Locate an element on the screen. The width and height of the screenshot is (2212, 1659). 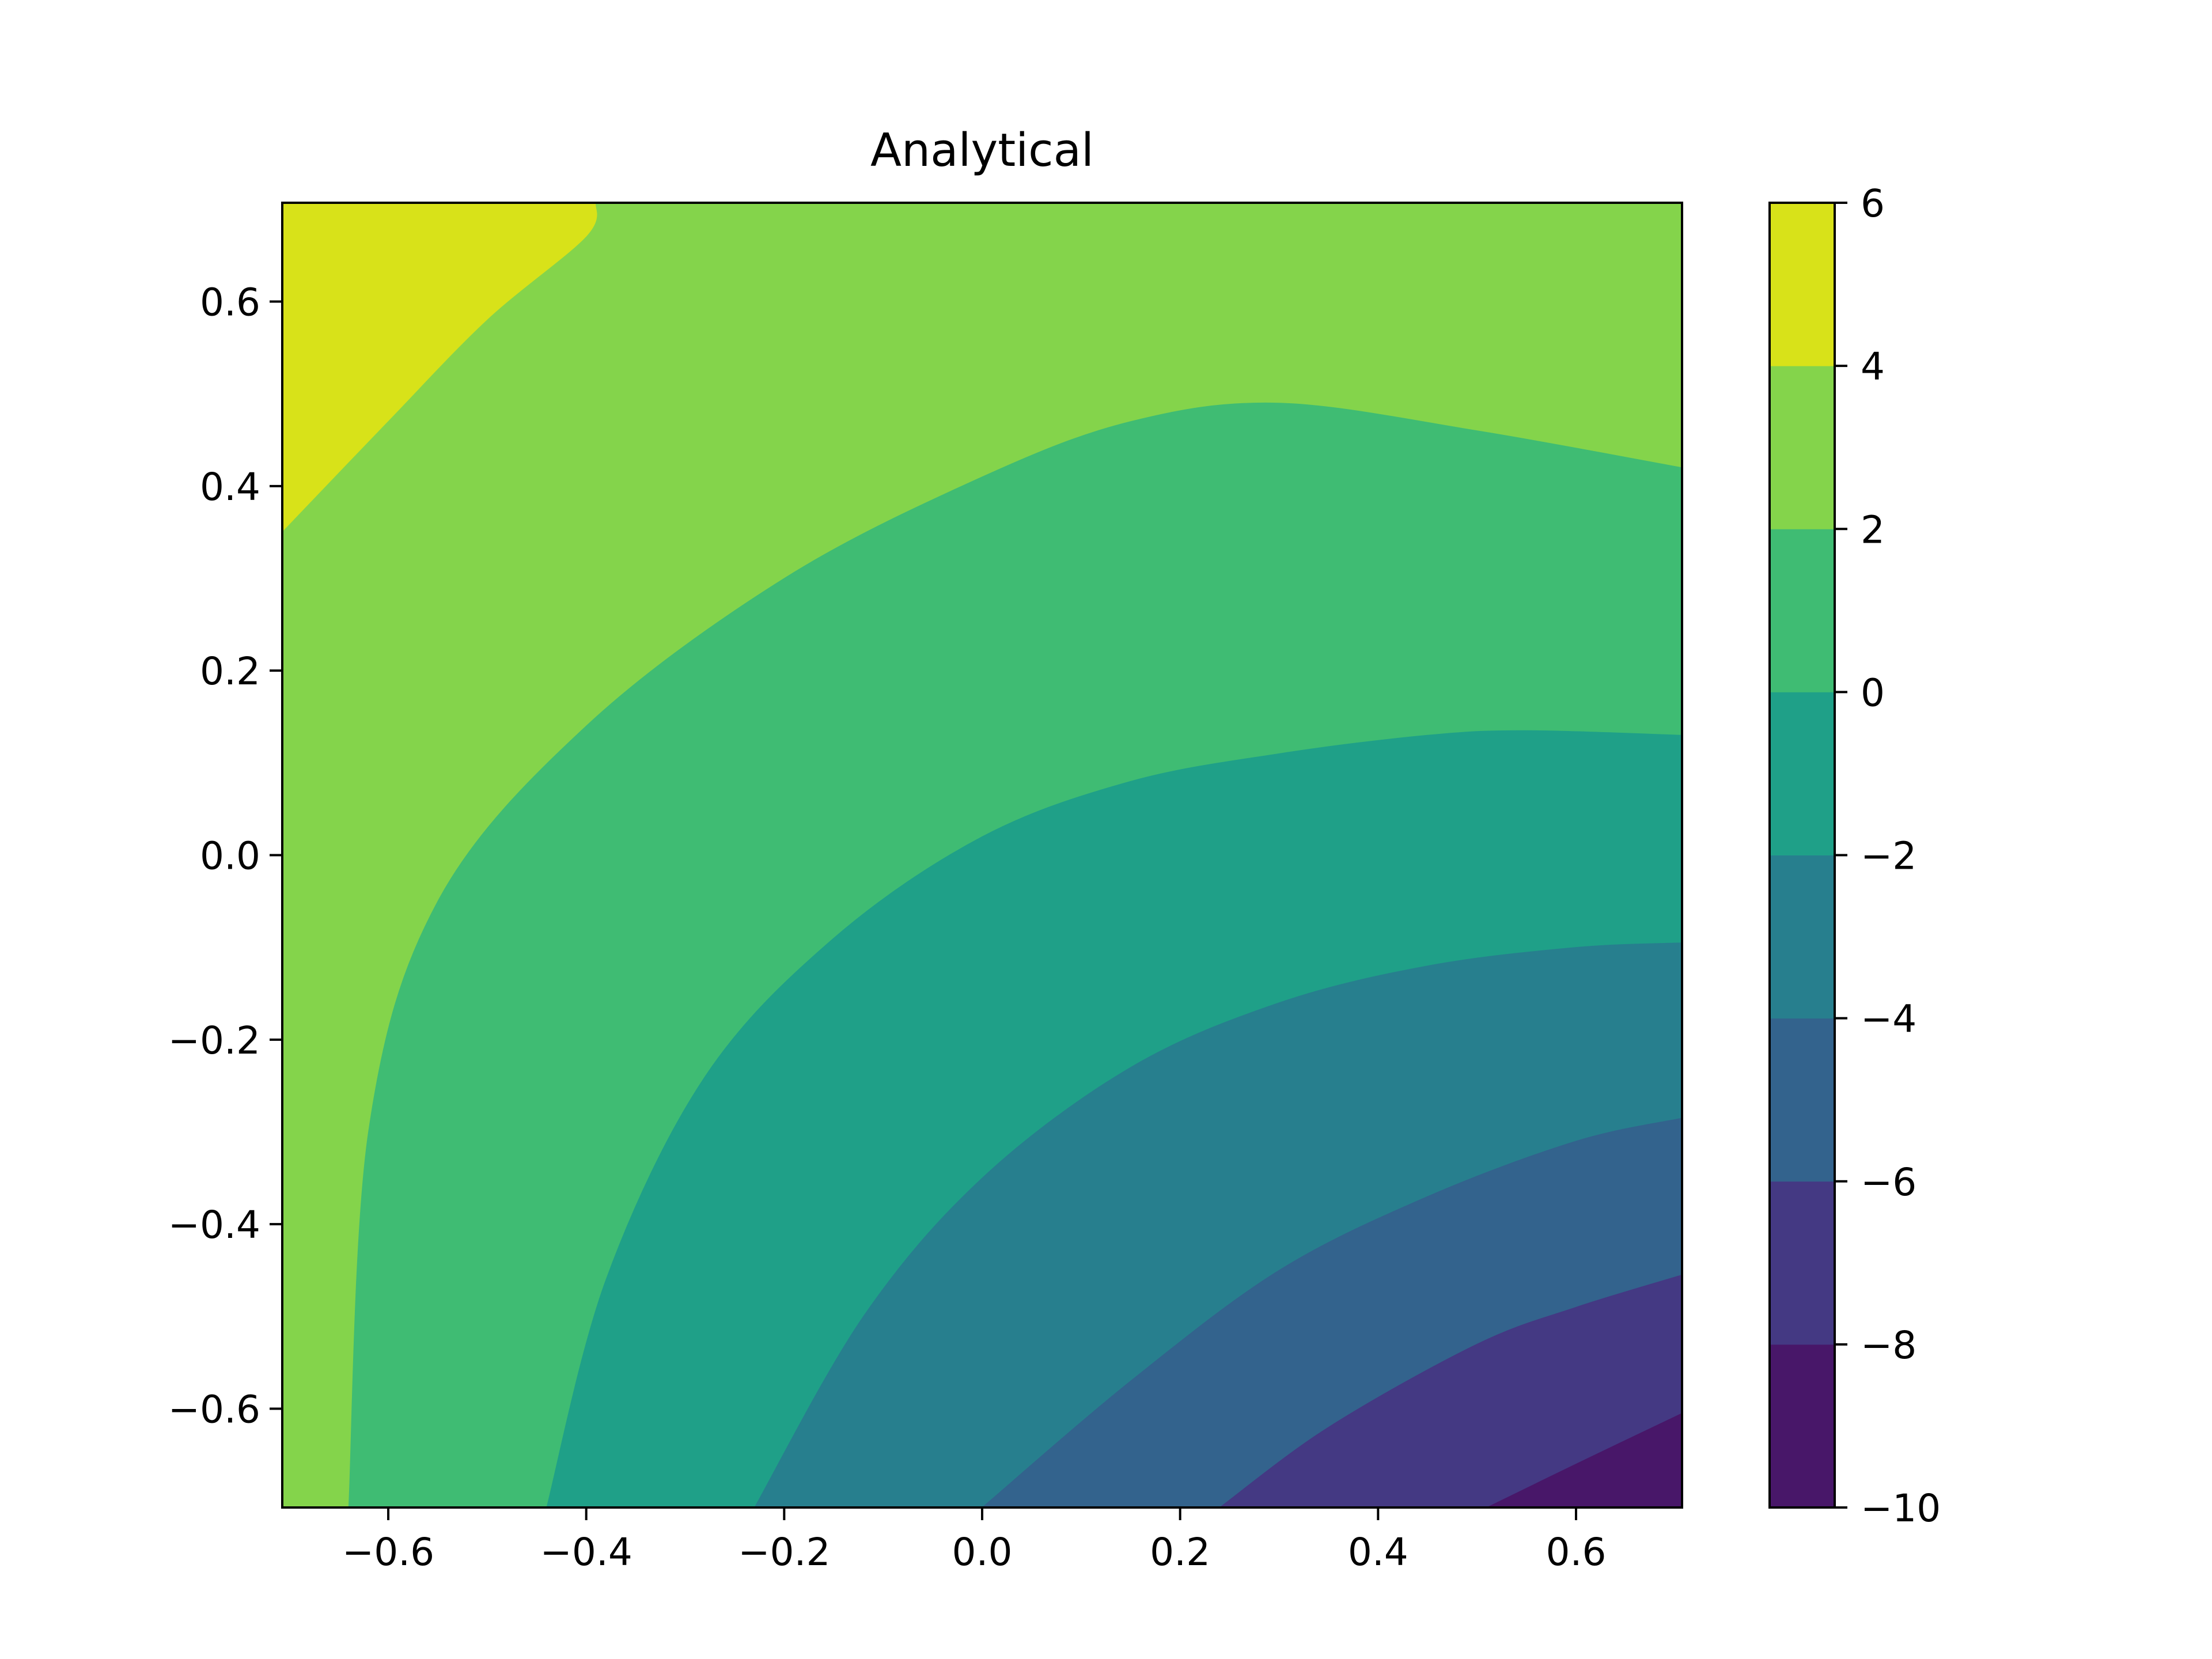
contour-band--8-to--6 is located at coordinates (1446, 1391).